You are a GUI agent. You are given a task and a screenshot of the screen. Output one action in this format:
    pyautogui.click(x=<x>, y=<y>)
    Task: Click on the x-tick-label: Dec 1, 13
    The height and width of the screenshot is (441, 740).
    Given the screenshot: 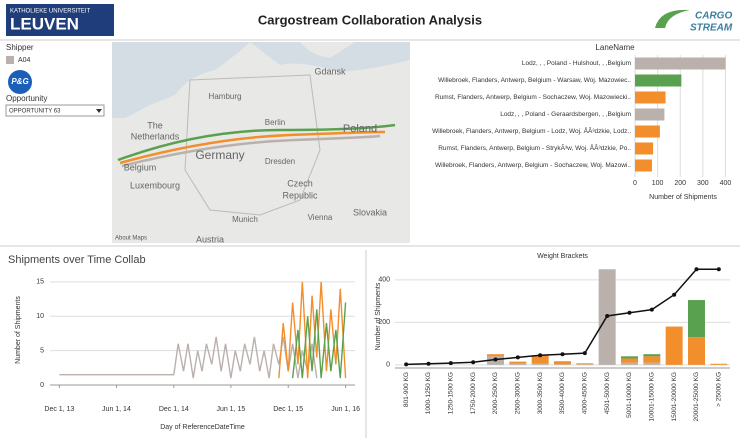 What is the action you would take?
    pyautogui.click(x=59, y=409)
    